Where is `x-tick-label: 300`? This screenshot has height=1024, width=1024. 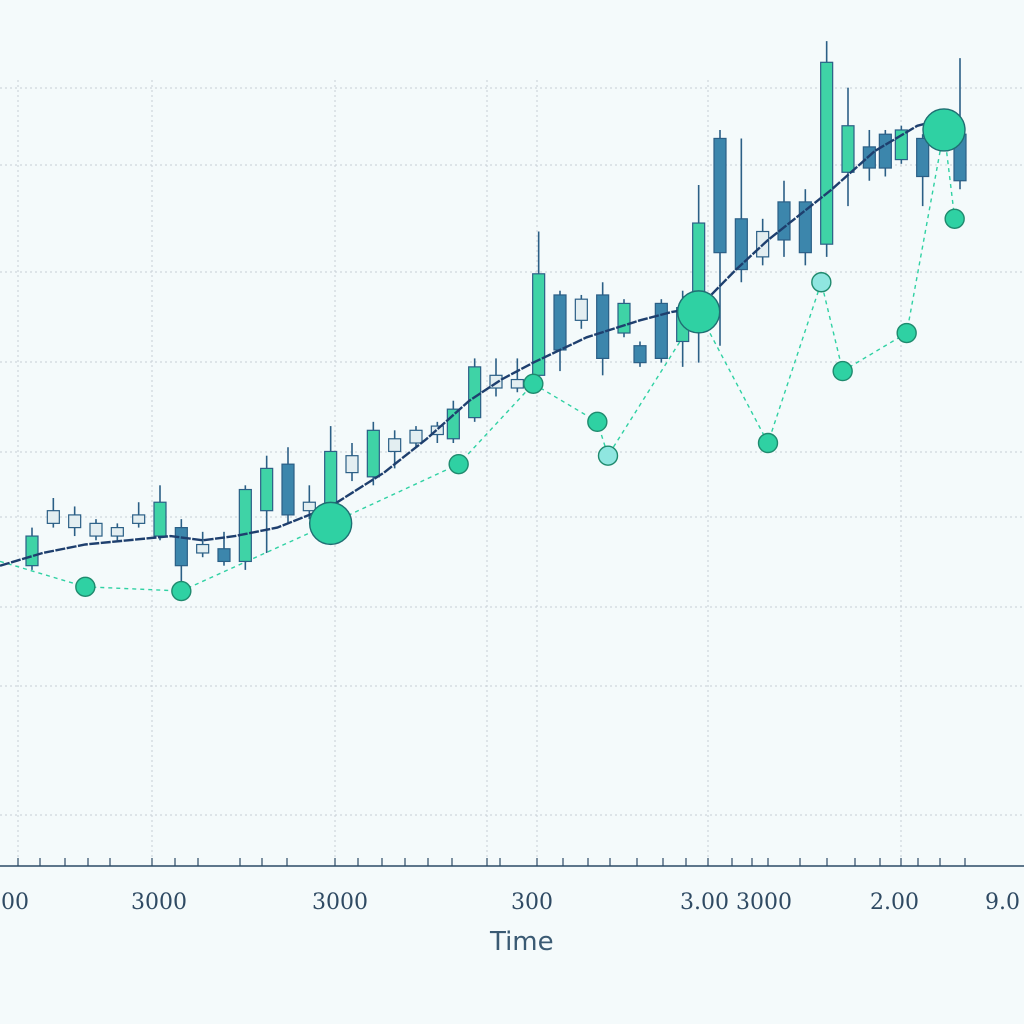
x-tick-label: 300 is located at coordinates (532, 902).